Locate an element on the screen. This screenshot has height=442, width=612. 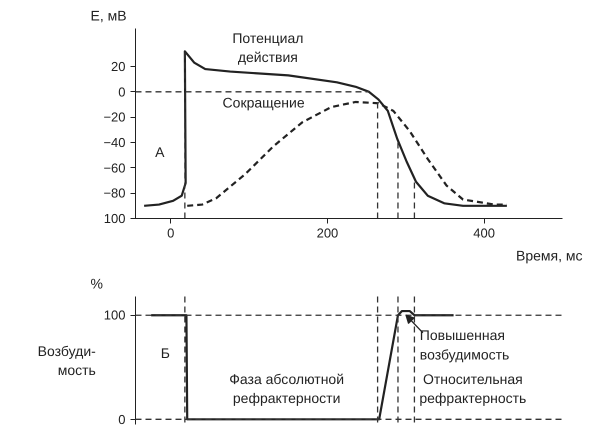
text: Возбуди- мость is located at coordinates (67, 360).